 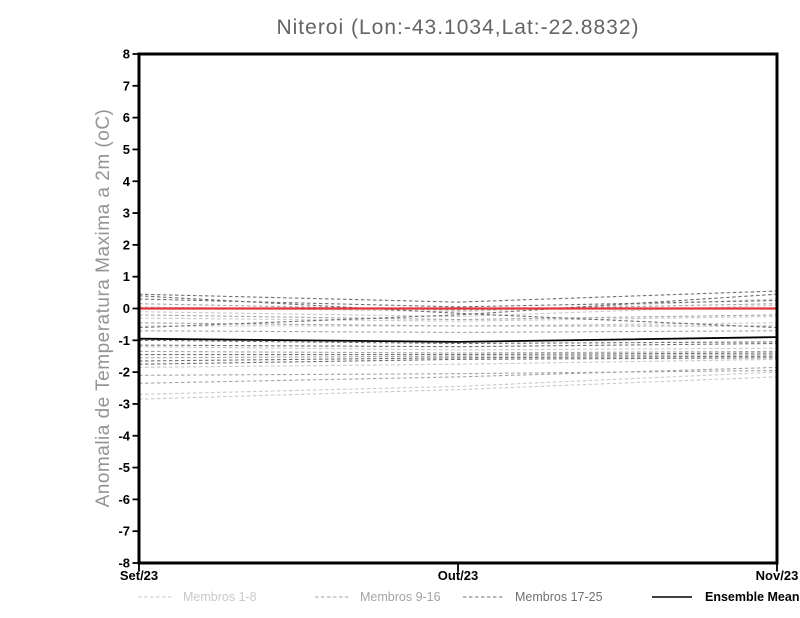 What do you see at coordinates (777, 575) in the screenshot?
I see `x-tick-label: Nov/23` at bounding box center [777, 575].